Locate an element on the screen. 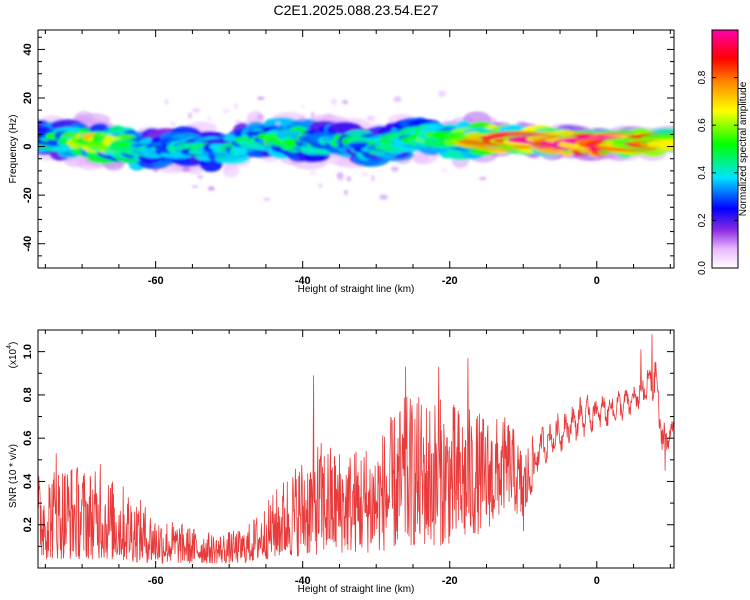 Image resolution: width=750 pixels, height=600 pixels. colorbar-tick-label: 0.0 is located at coordinates (702, 268).